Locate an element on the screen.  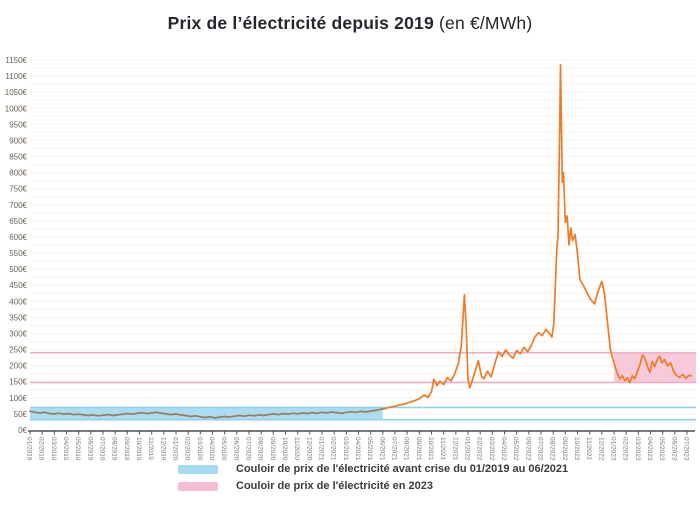
price-line-pre-crisis is located at coordinates (208, 413).